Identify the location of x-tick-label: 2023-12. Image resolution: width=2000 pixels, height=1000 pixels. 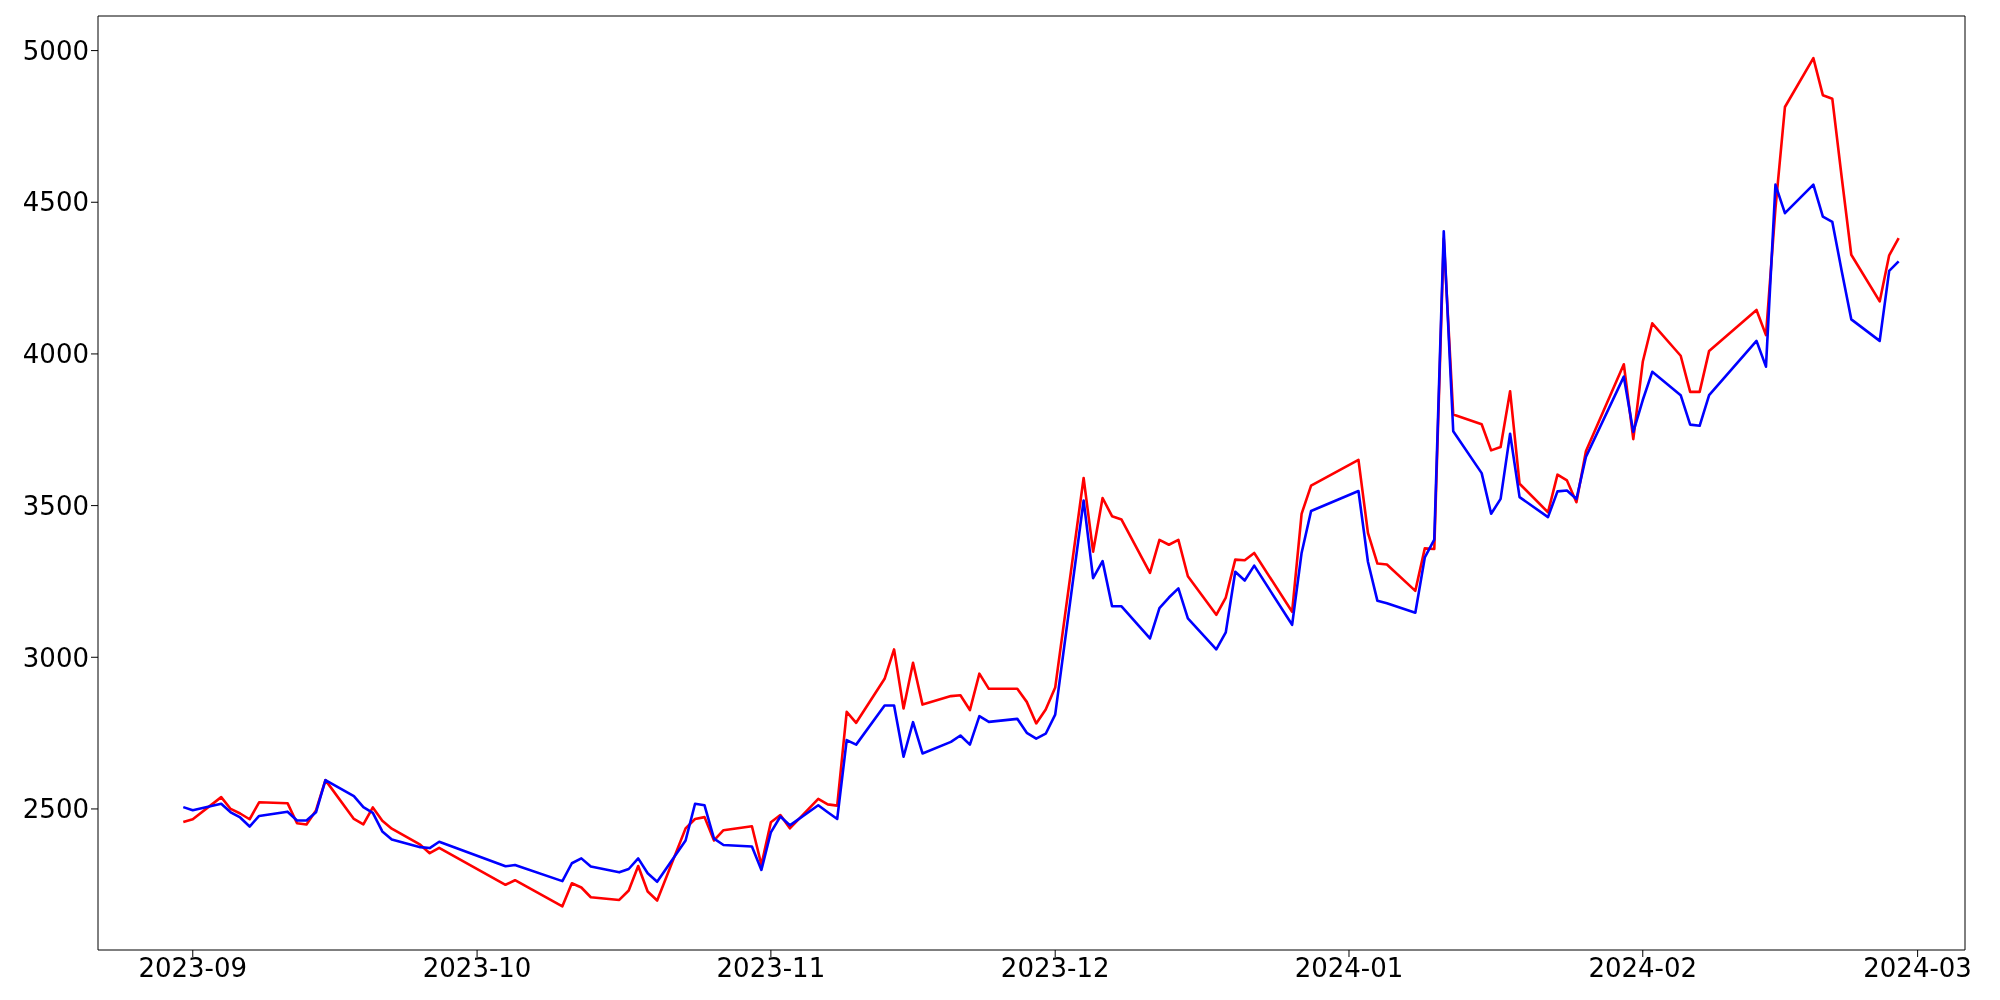
(1055, 968).